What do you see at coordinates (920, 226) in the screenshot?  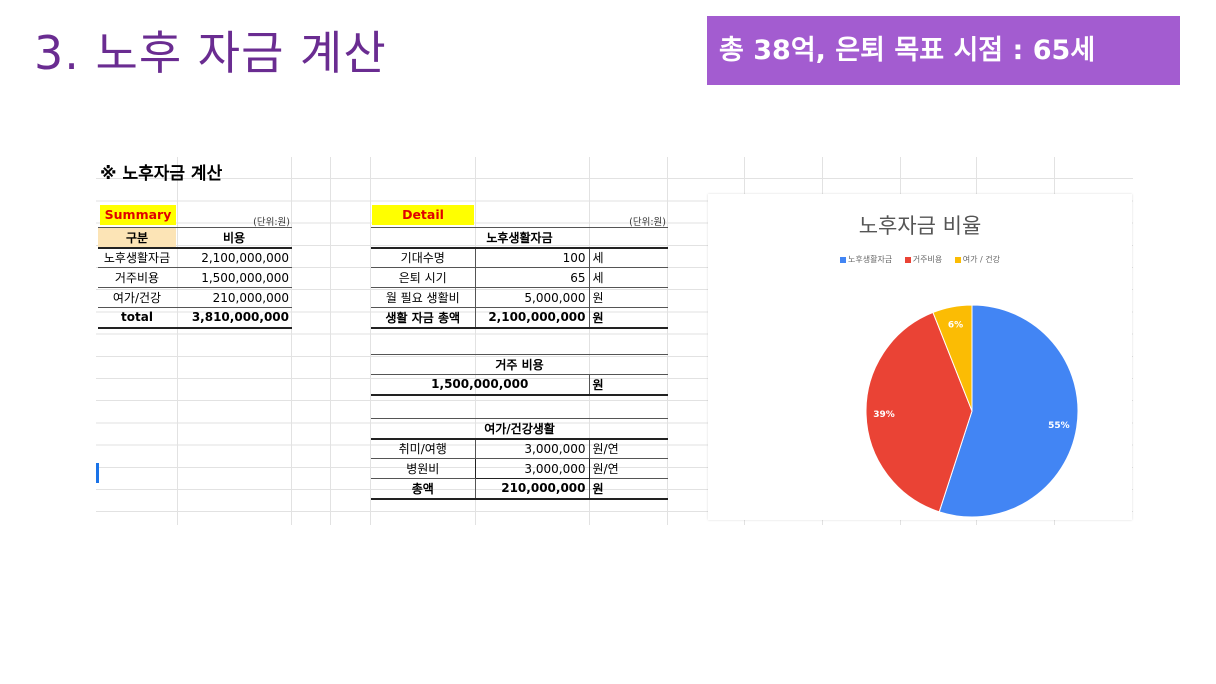 I see `chart-title: 노후자금 비율` at bounding box center [920, 226].